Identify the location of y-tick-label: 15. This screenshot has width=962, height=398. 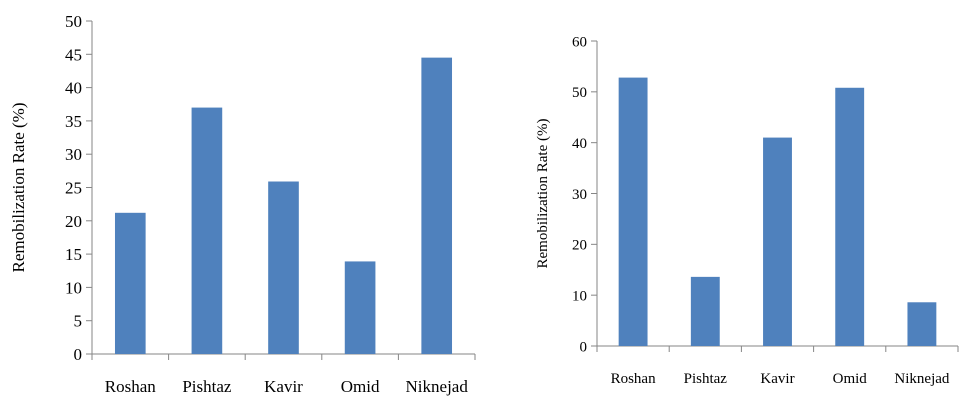
(73, 254).